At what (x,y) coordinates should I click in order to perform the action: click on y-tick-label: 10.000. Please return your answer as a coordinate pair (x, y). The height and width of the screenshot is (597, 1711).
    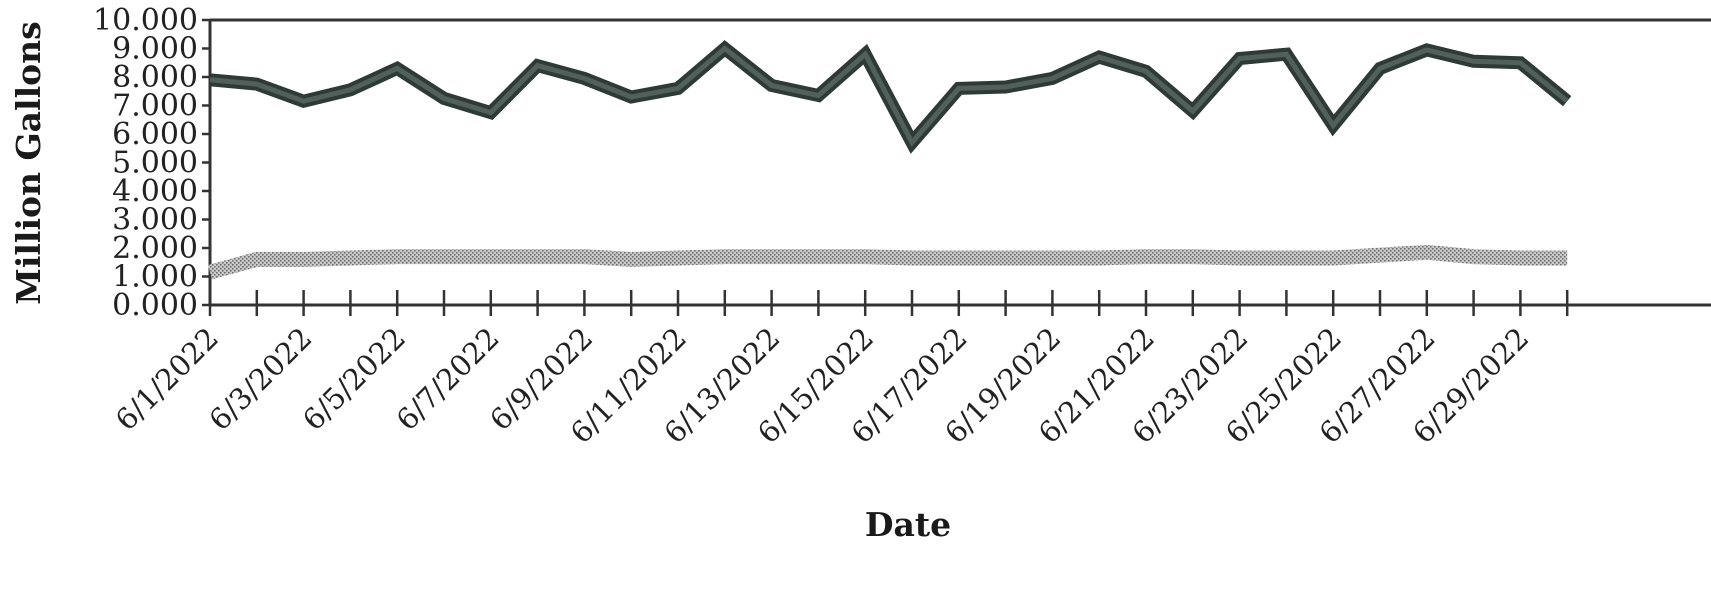
    Looking at the image, I should click on (145, 20).